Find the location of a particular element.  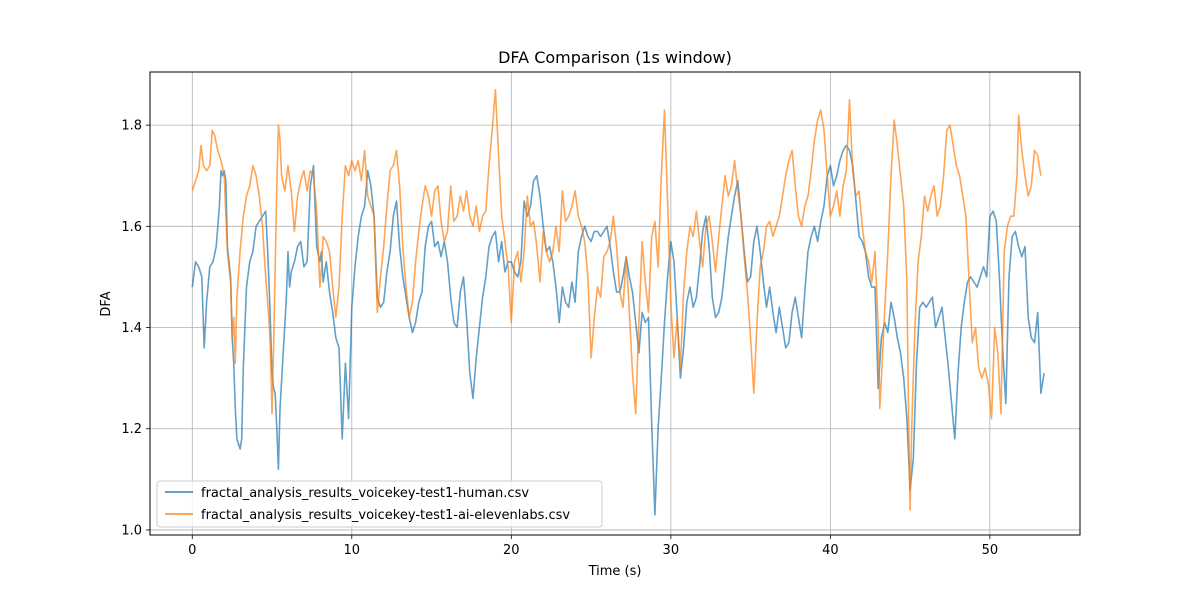

y-tick-label: 1.8 is located at coordinates (131, 126).